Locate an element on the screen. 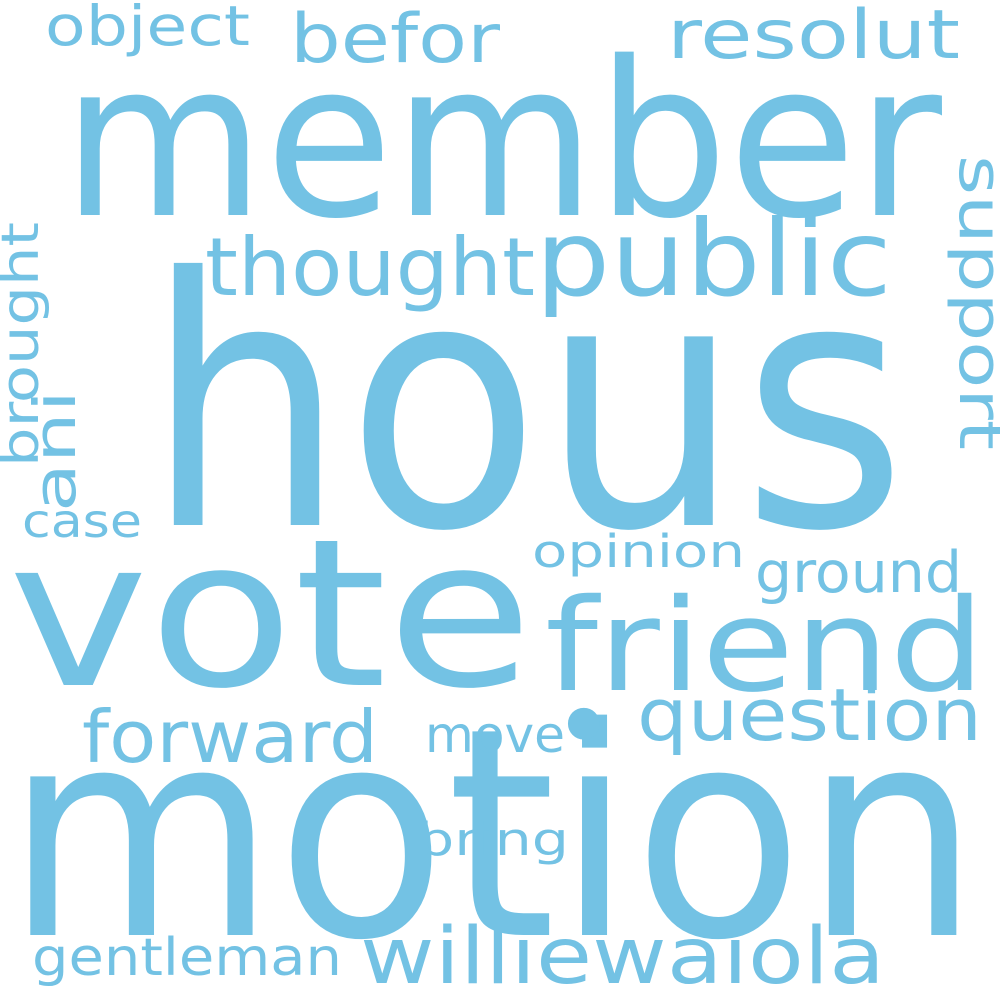 This screenshot has width=1000, height=1000. word-bring: bring is located at coordinates (493, 839).